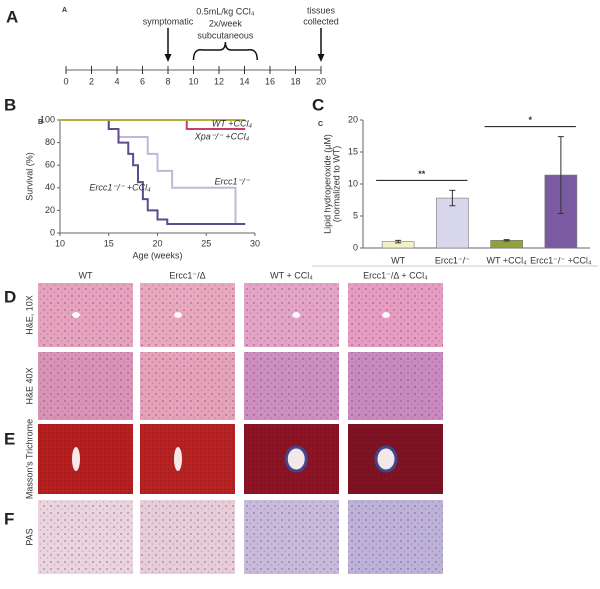  Describe the element at coordinates (255, 243) in the screenshot. I see `x-tick-label: 30` at that location.